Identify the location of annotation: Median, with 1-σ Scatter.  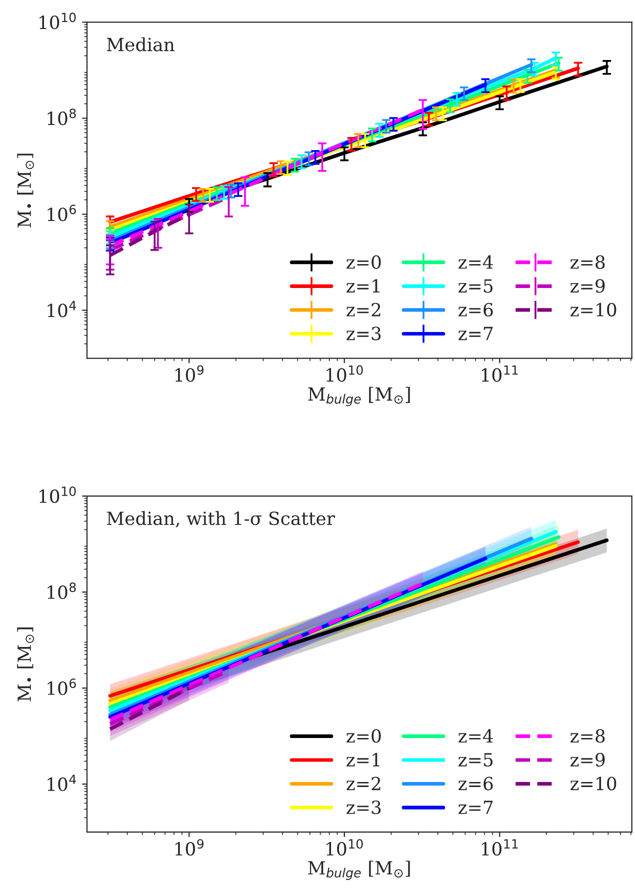
(221, 519).